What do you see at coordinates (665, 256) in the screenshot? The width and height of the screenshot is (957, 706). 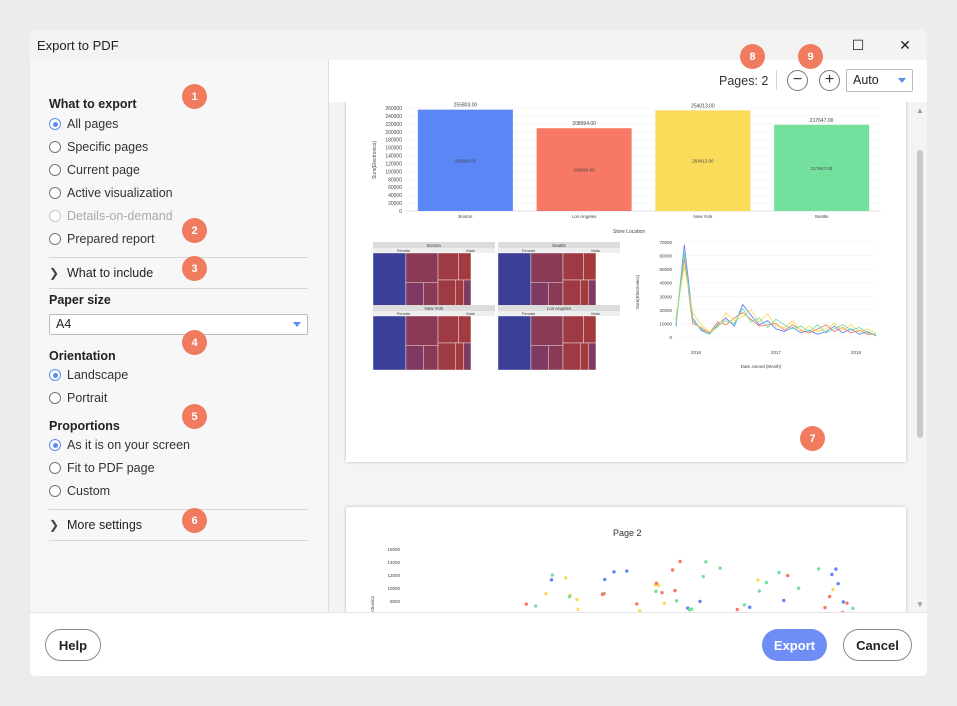 I see `y-tick-label: 60000` at bounding box center [665, 256].